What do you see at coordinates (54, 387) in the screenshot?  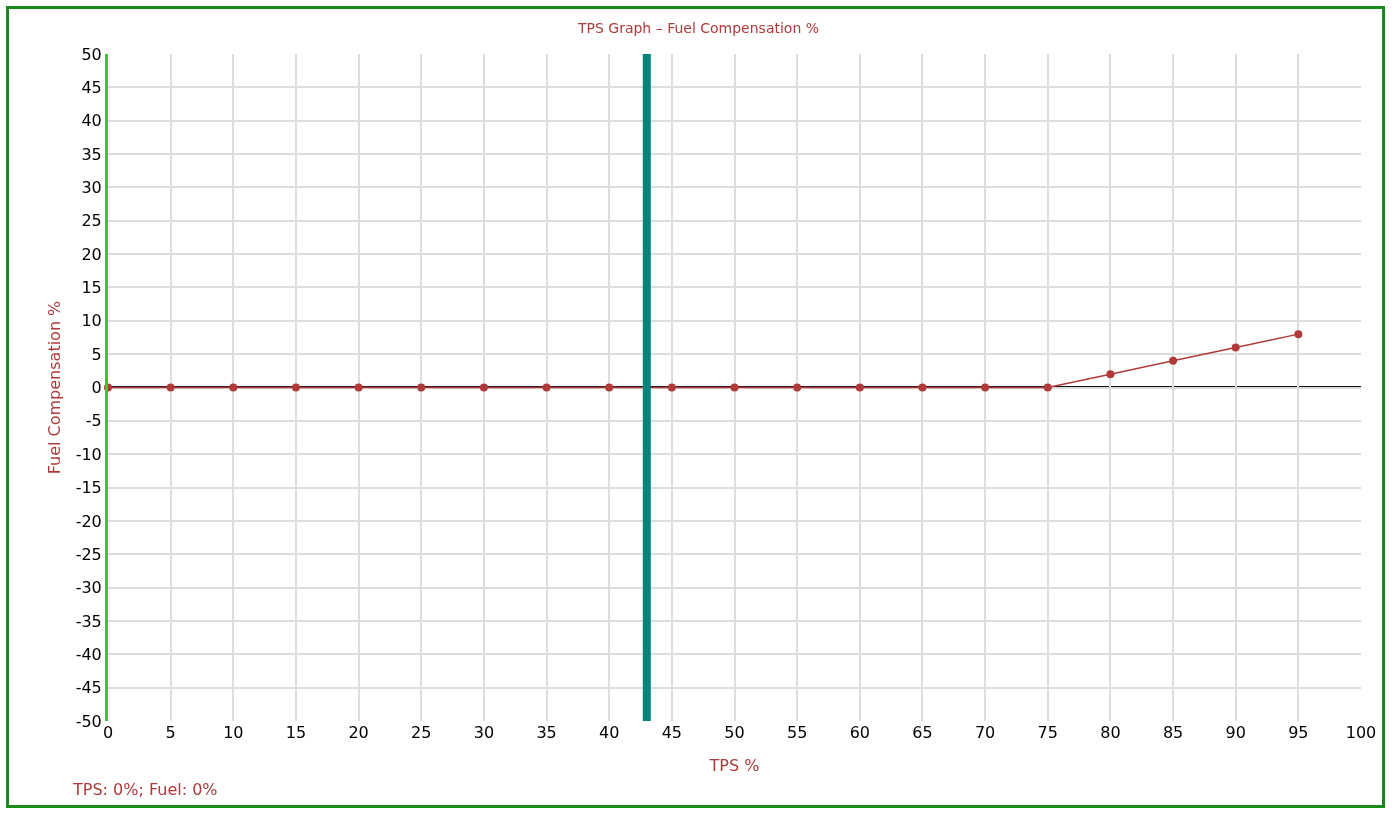 I see `y-axis-title: Fuel Compensation %` at bounding box center [54, 387].